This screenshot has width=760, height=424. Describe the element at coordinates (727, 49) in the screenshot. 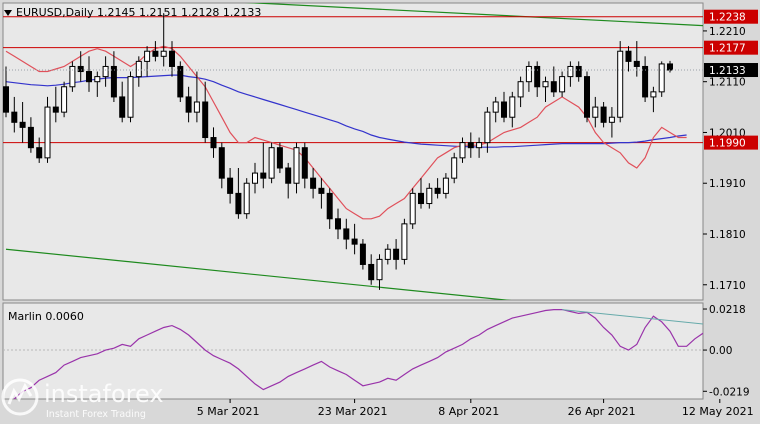

I see `level-label-1: 1.2177` at that location.